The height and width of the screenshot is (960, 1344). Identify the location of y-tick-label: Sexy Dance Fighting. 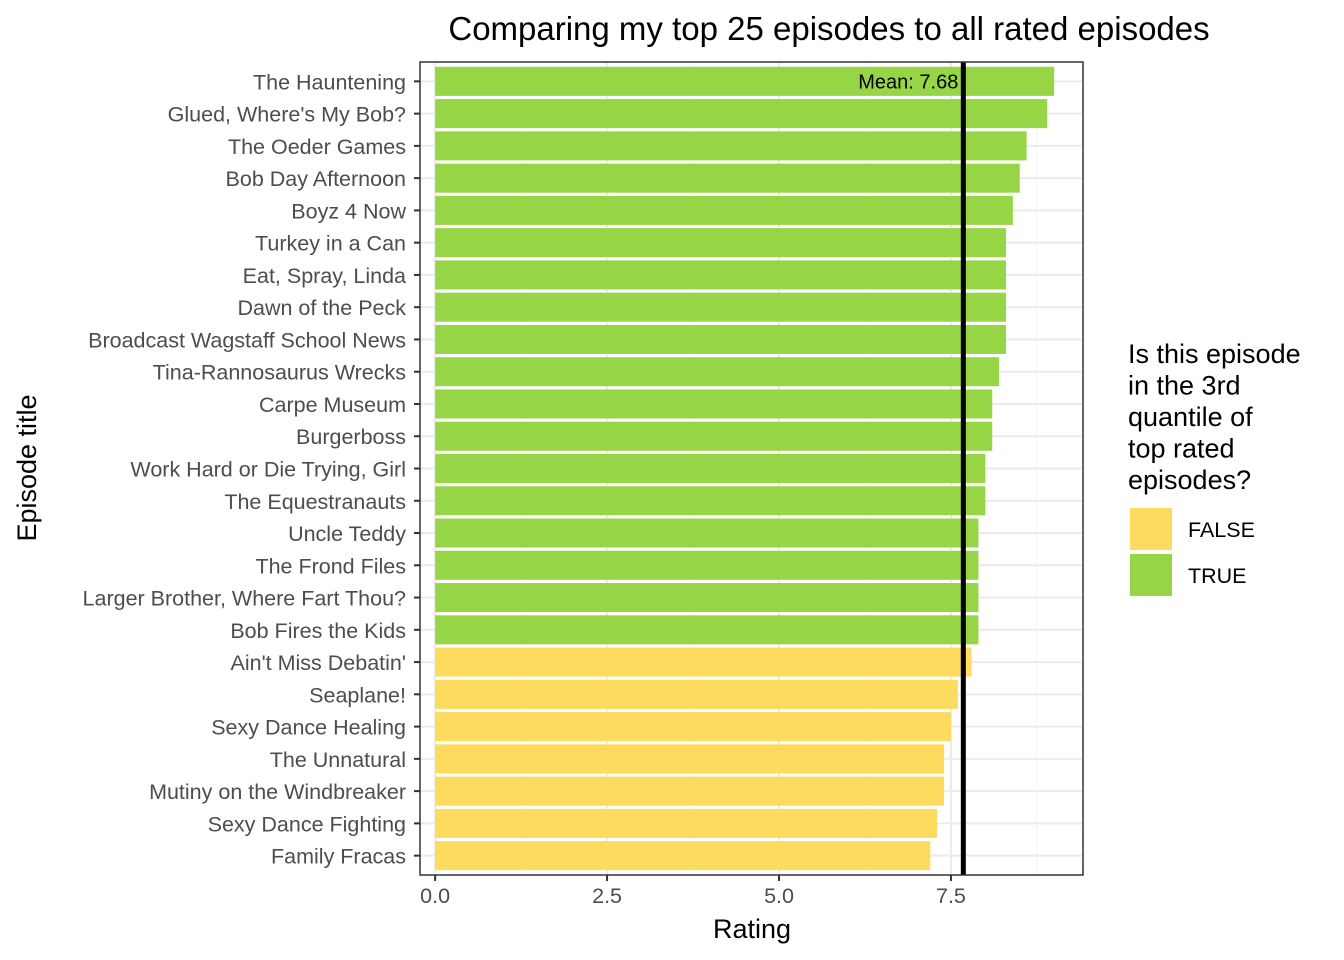
(307, 824).